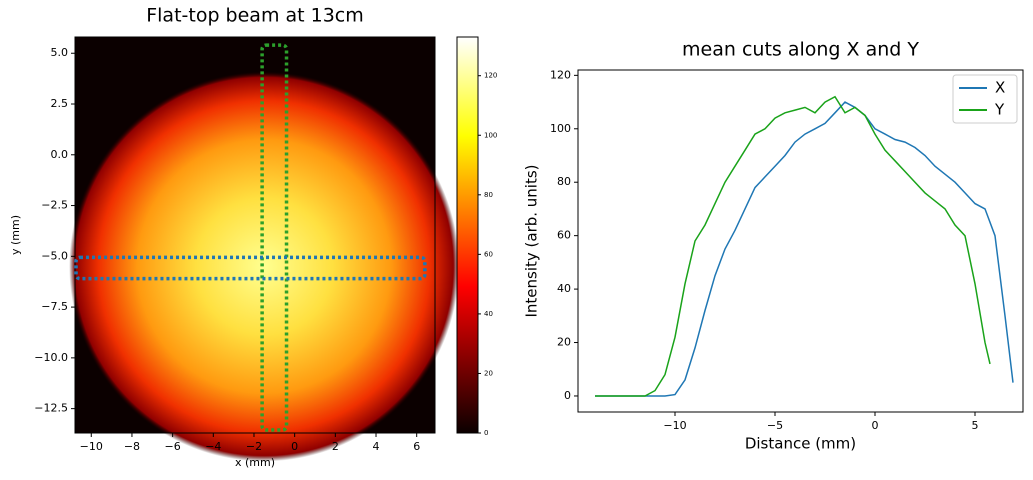 The width and height of the screenshot is (1033, 480). Describe the element at coordinates (800, 50) in the screenshot. I see `chart-title: mean cuts along X and Y` at that location.